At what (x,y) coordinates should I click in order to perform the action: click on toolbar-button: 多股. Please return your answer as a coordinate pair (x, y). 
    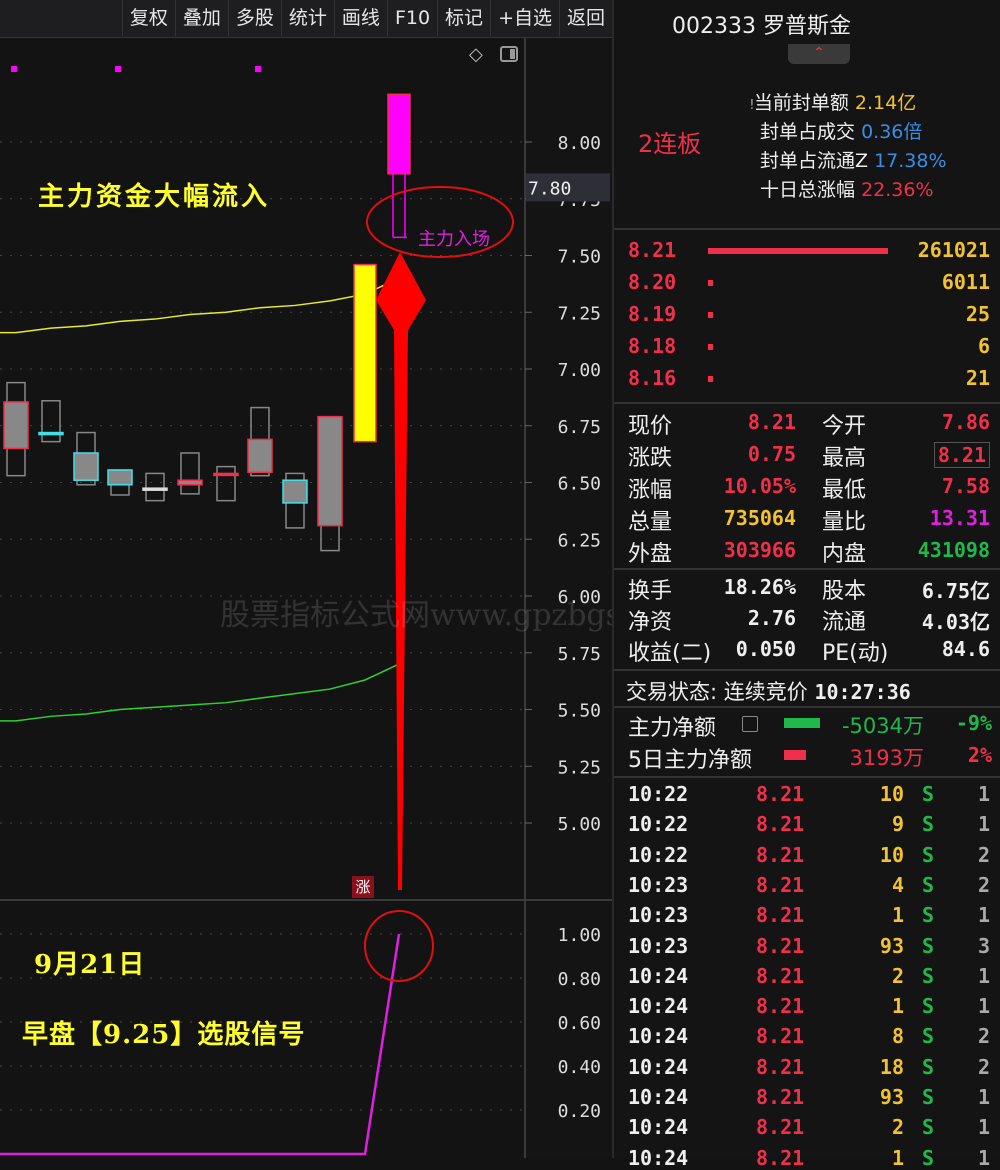
    Looking at the image, I should click on (254, 18).